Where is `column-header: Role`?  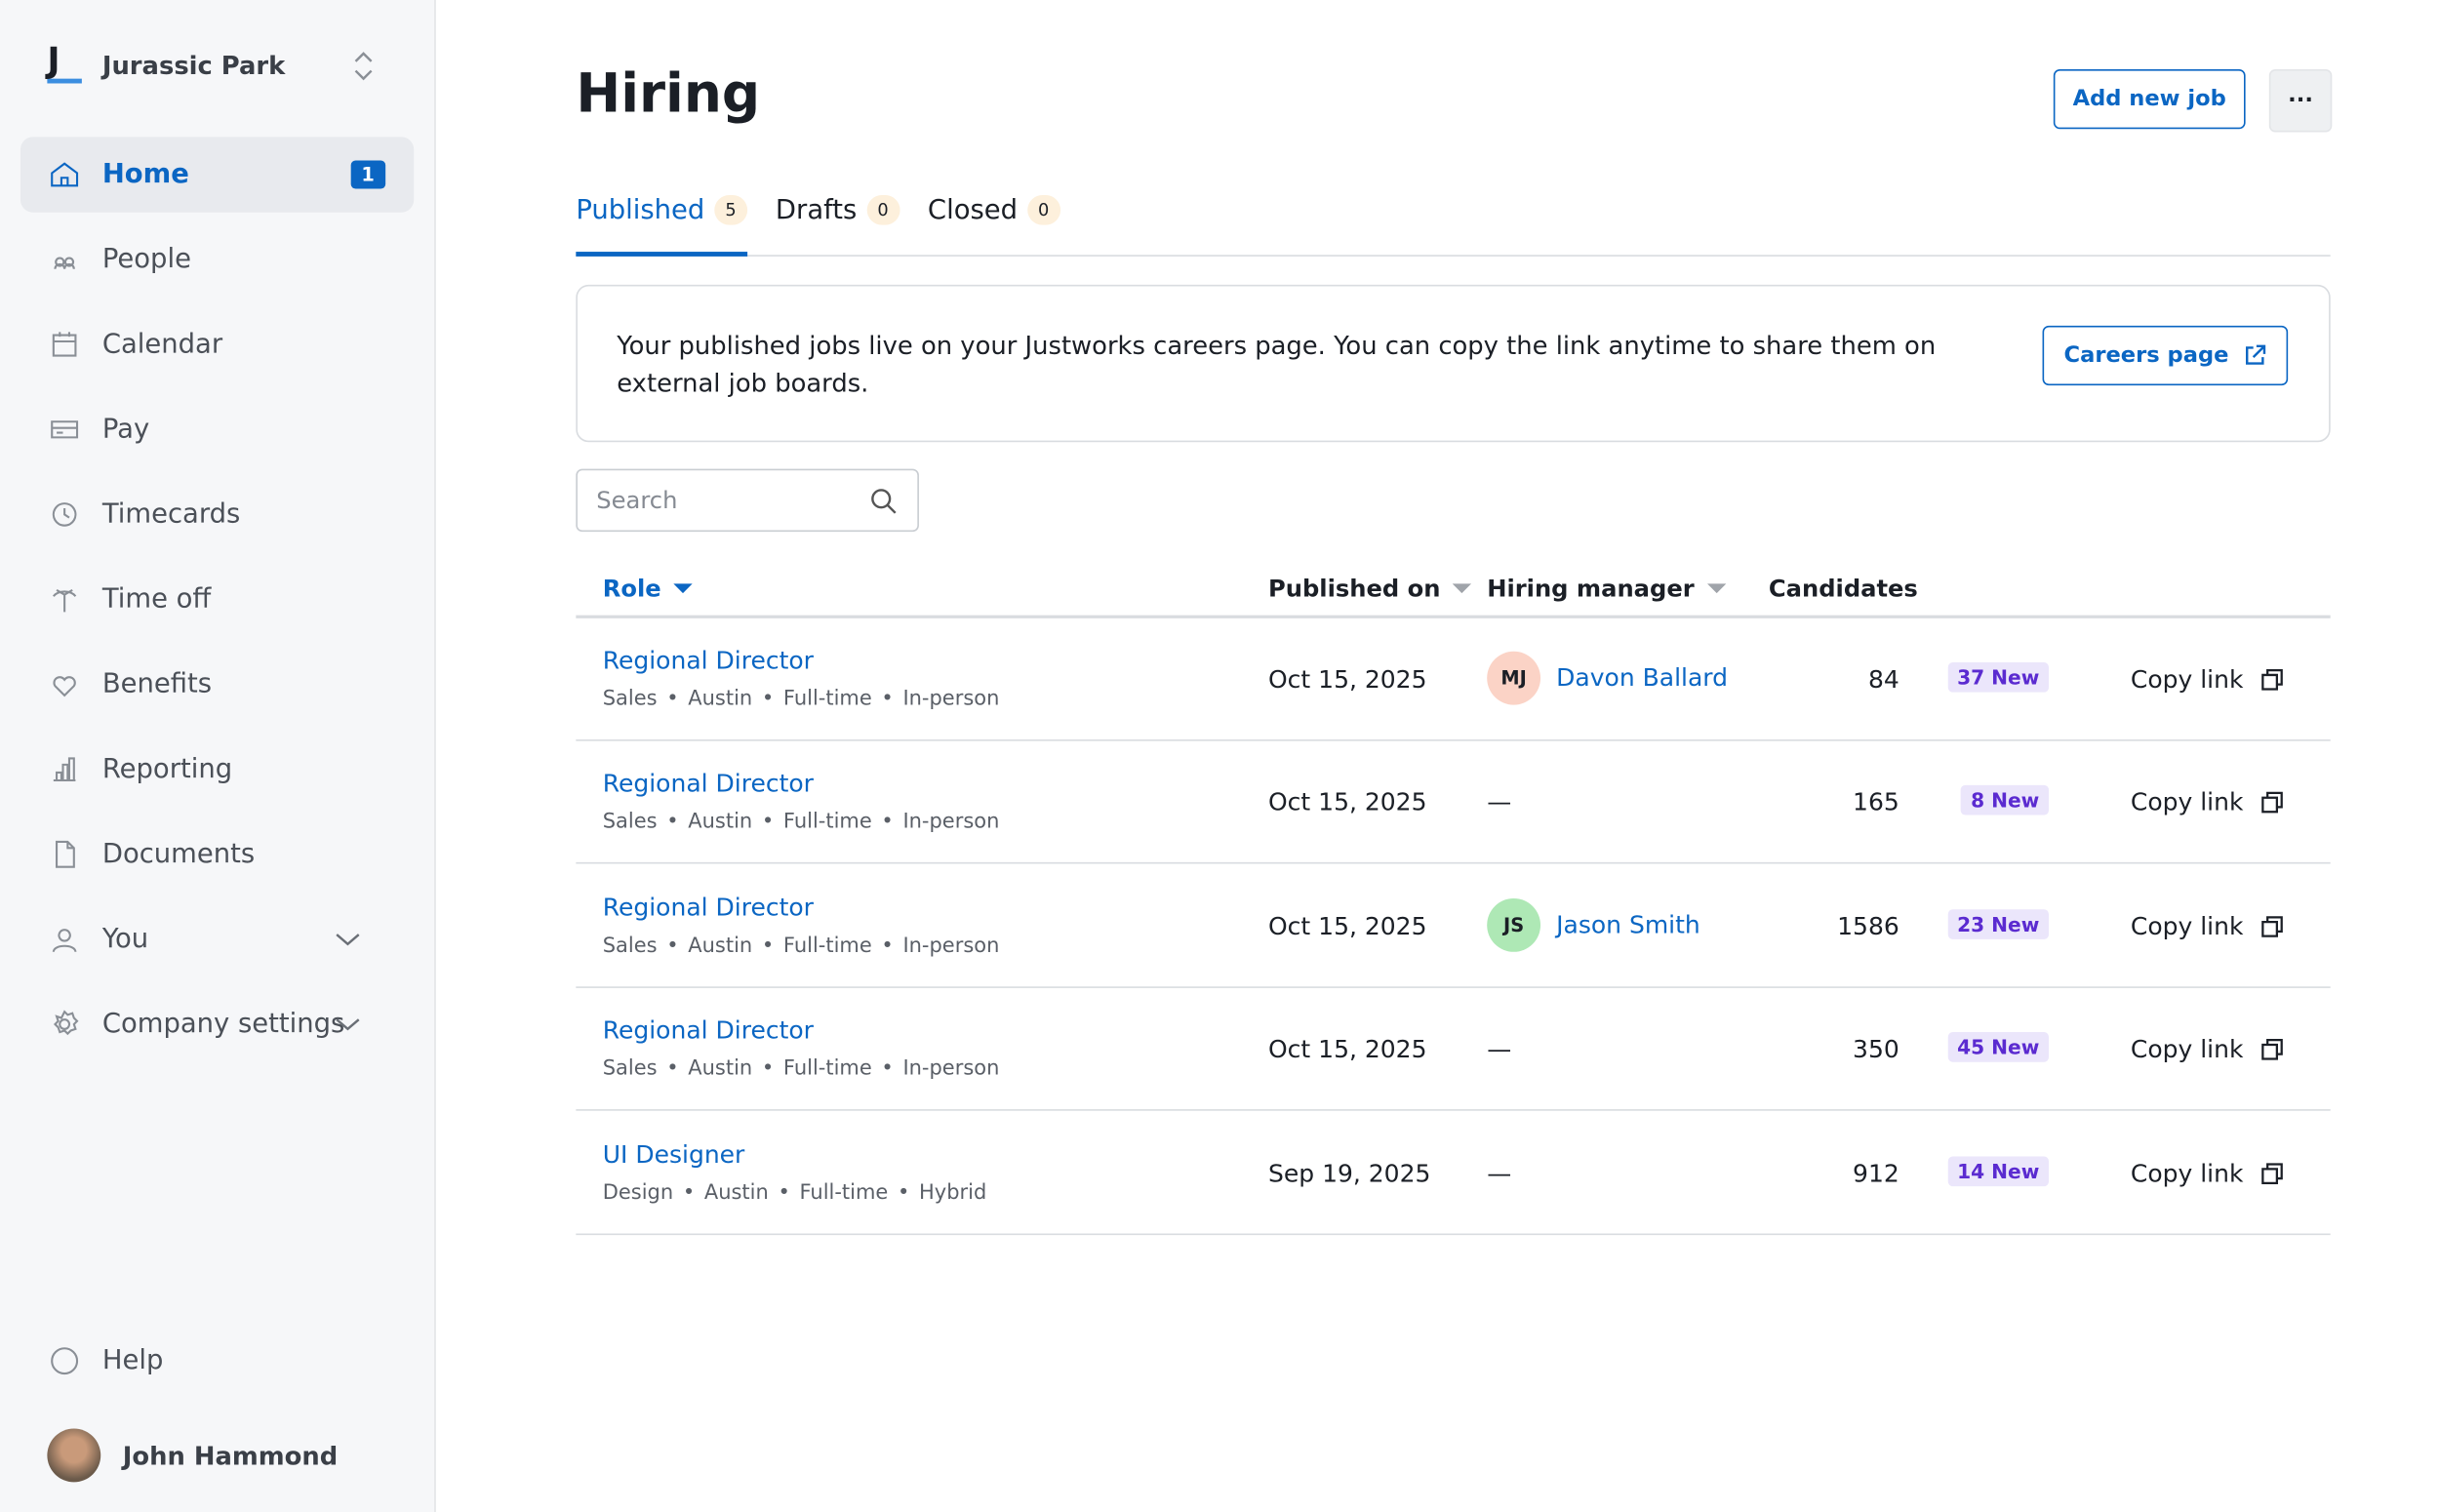
column-header: Role is located at coordinates (648, 589).